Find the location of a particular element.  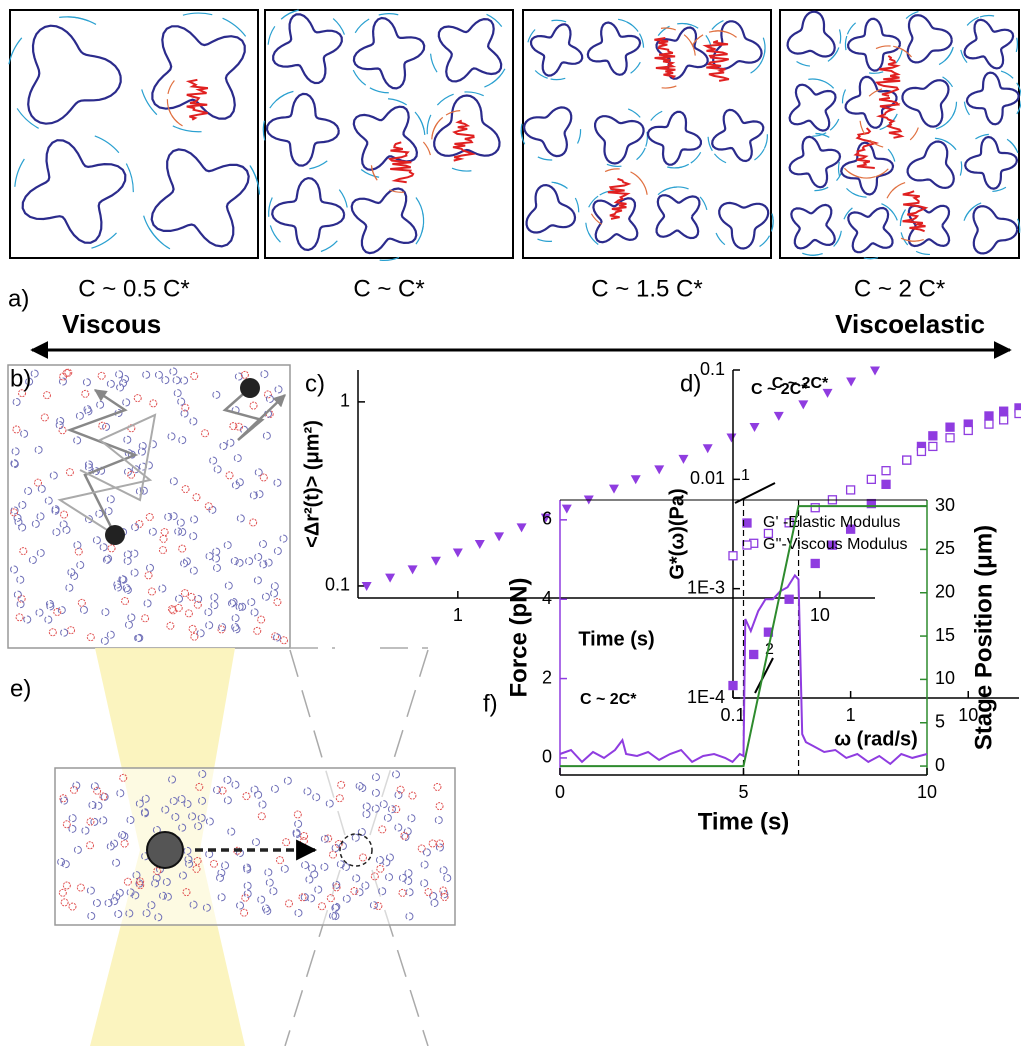

slope-guide is located at coordinates (764, 675).